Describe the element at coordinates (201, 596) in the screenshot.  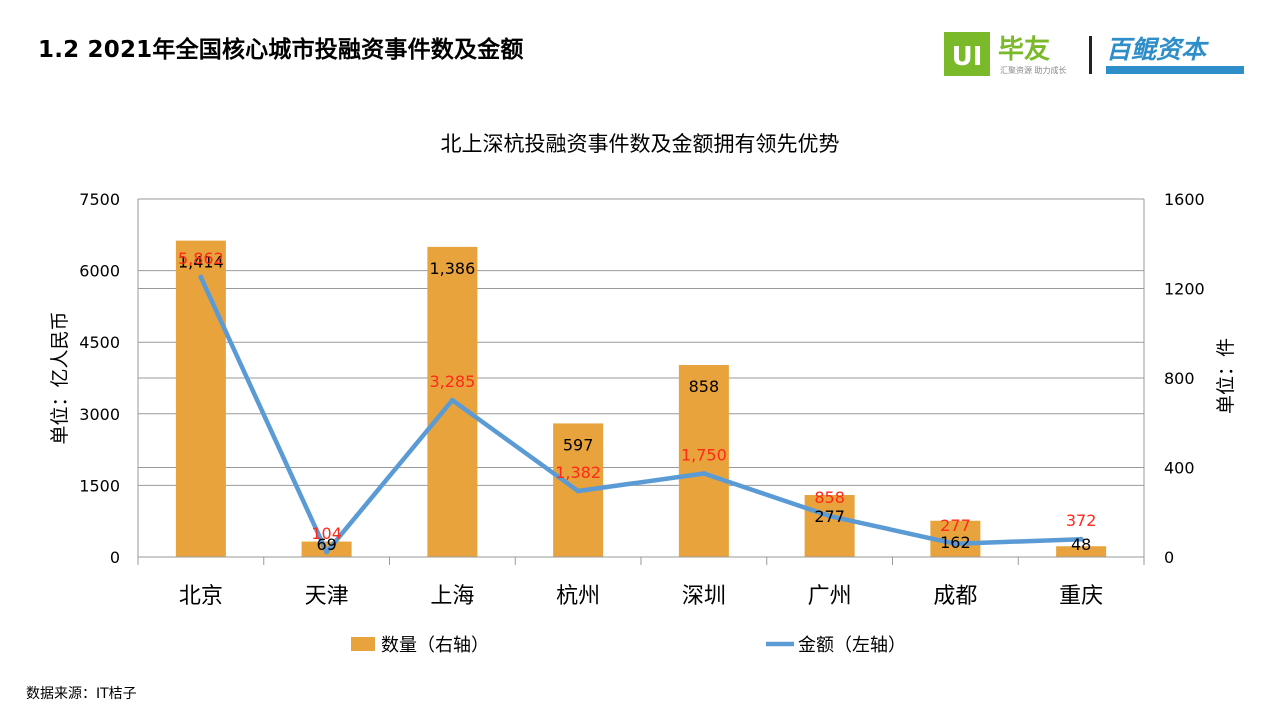
I see `x-category-label: 北京` at that location.